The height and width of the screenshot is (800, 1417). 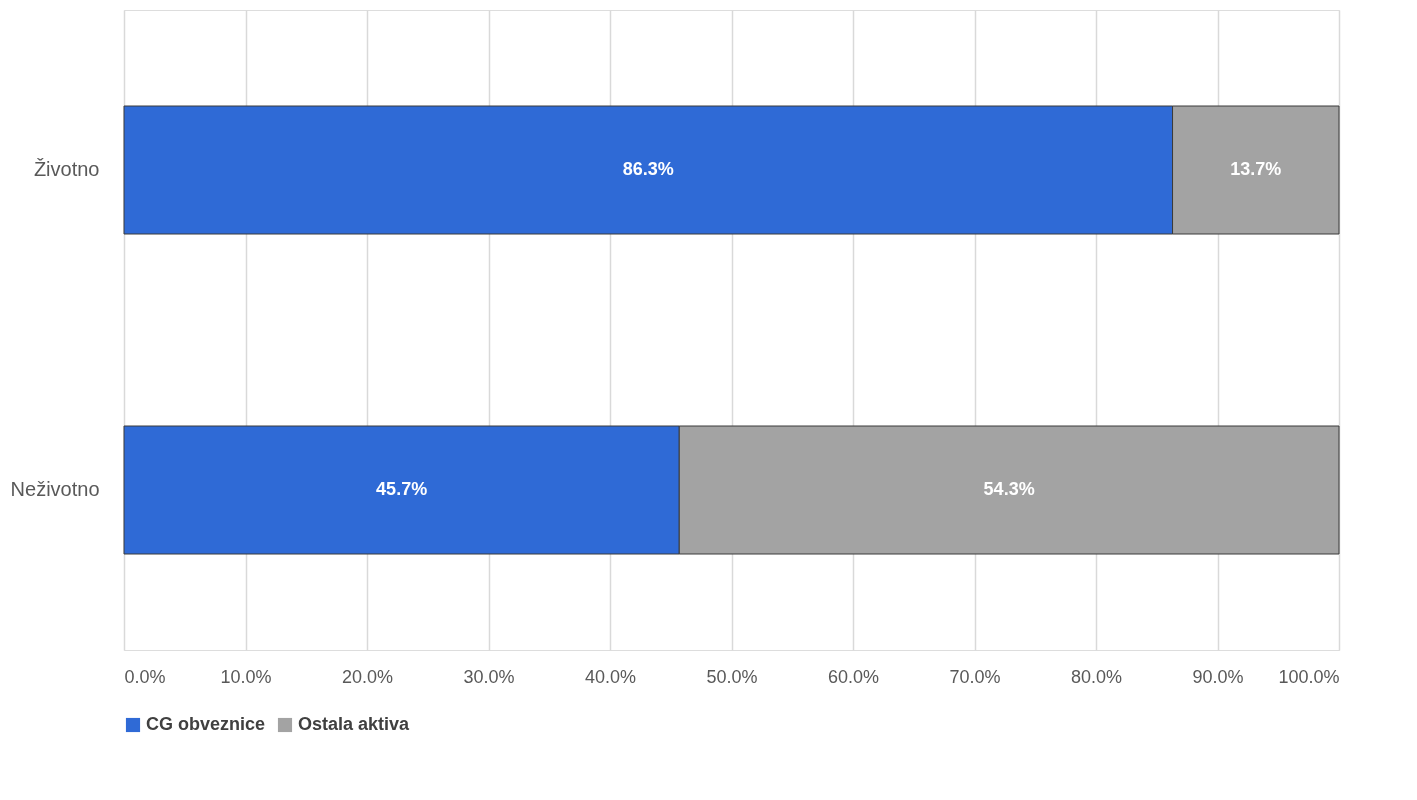 What do you see at coordinates (66, 169) in the screenshot?
I see `y-tick-label: Životno` at bounding box center [66, 169].